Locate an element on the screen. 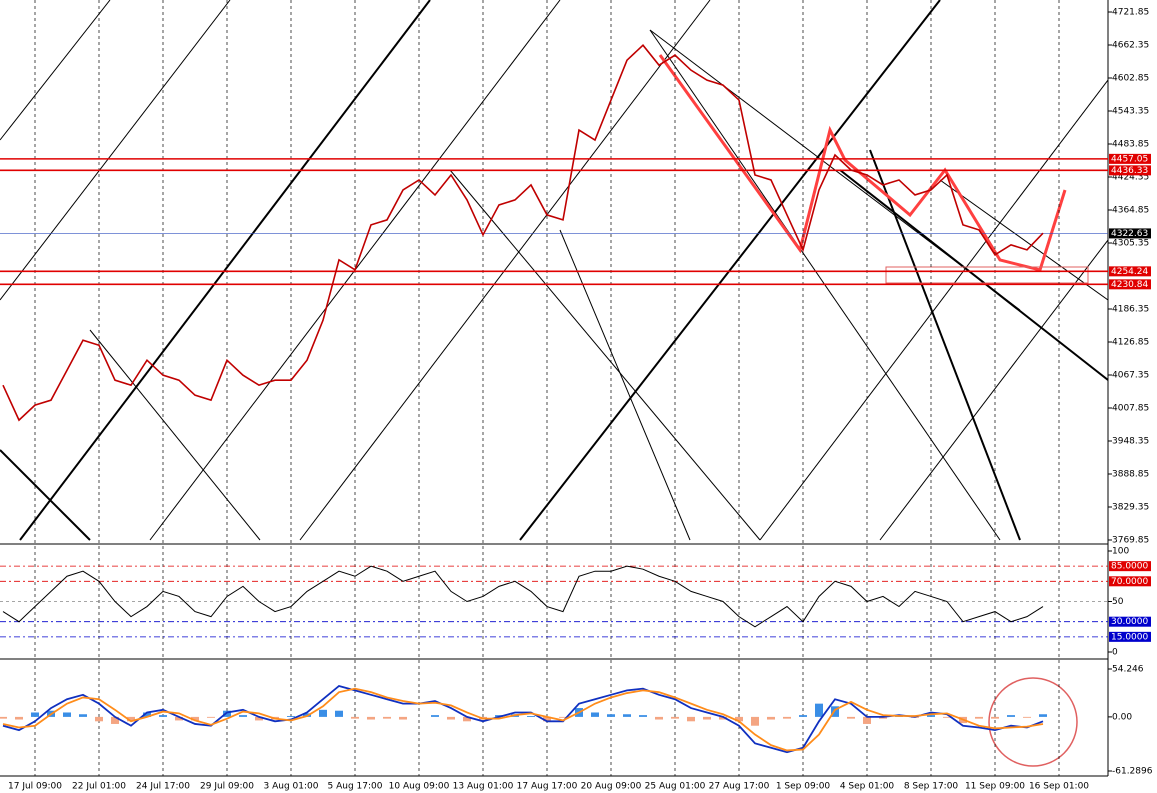 The height and width of the screenshot is (793, 1157). level-label: 30.0000 is located at coordinates (1129, 622).